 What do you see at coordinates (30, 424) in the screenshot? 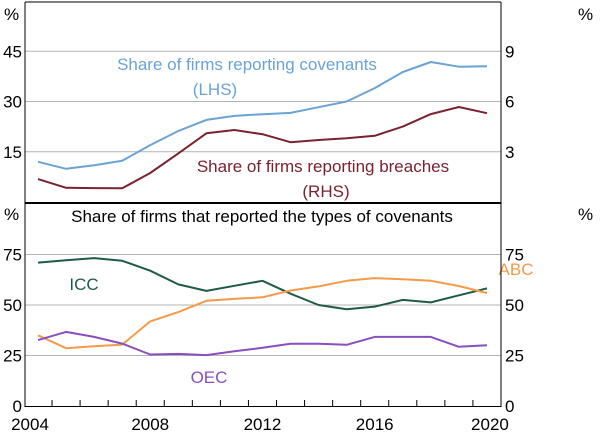
I see `x-tick-label: 2004` at bounding box center [30, 424].